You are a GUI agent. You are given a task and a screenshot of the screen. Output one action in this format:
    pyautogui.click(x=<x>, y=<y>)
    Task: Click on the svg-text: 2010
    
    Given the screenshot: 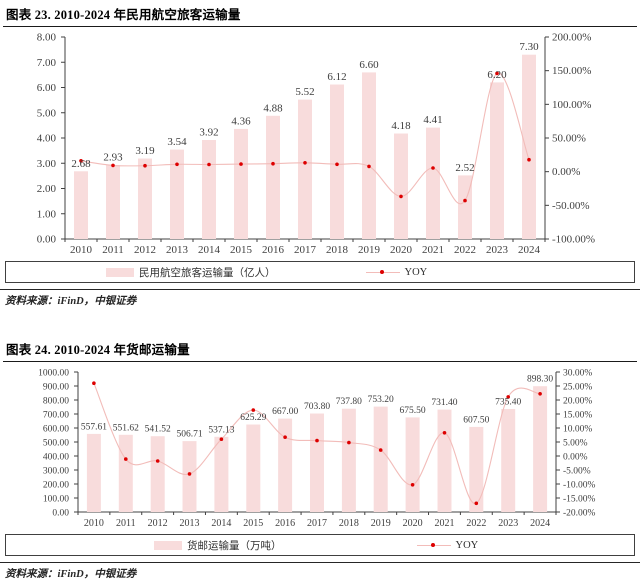 What is the action you would take?
    pyautogui.click(x=94, y=523)
    